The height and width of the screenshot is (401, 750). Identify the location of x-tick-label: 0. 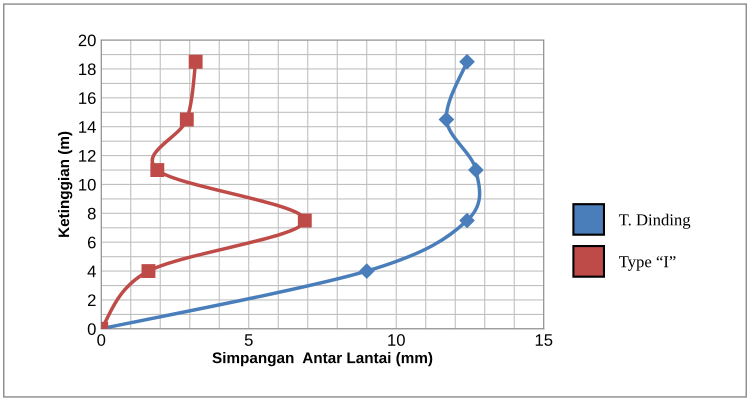
(101, 340).